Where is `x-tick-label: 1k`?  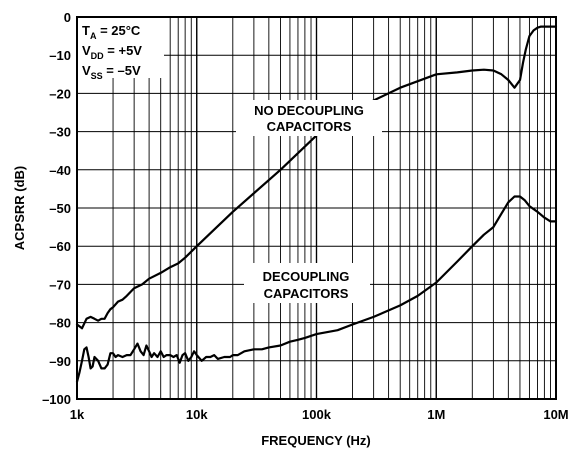
x-tick-label: 1k is located at coordinates (77, 414).